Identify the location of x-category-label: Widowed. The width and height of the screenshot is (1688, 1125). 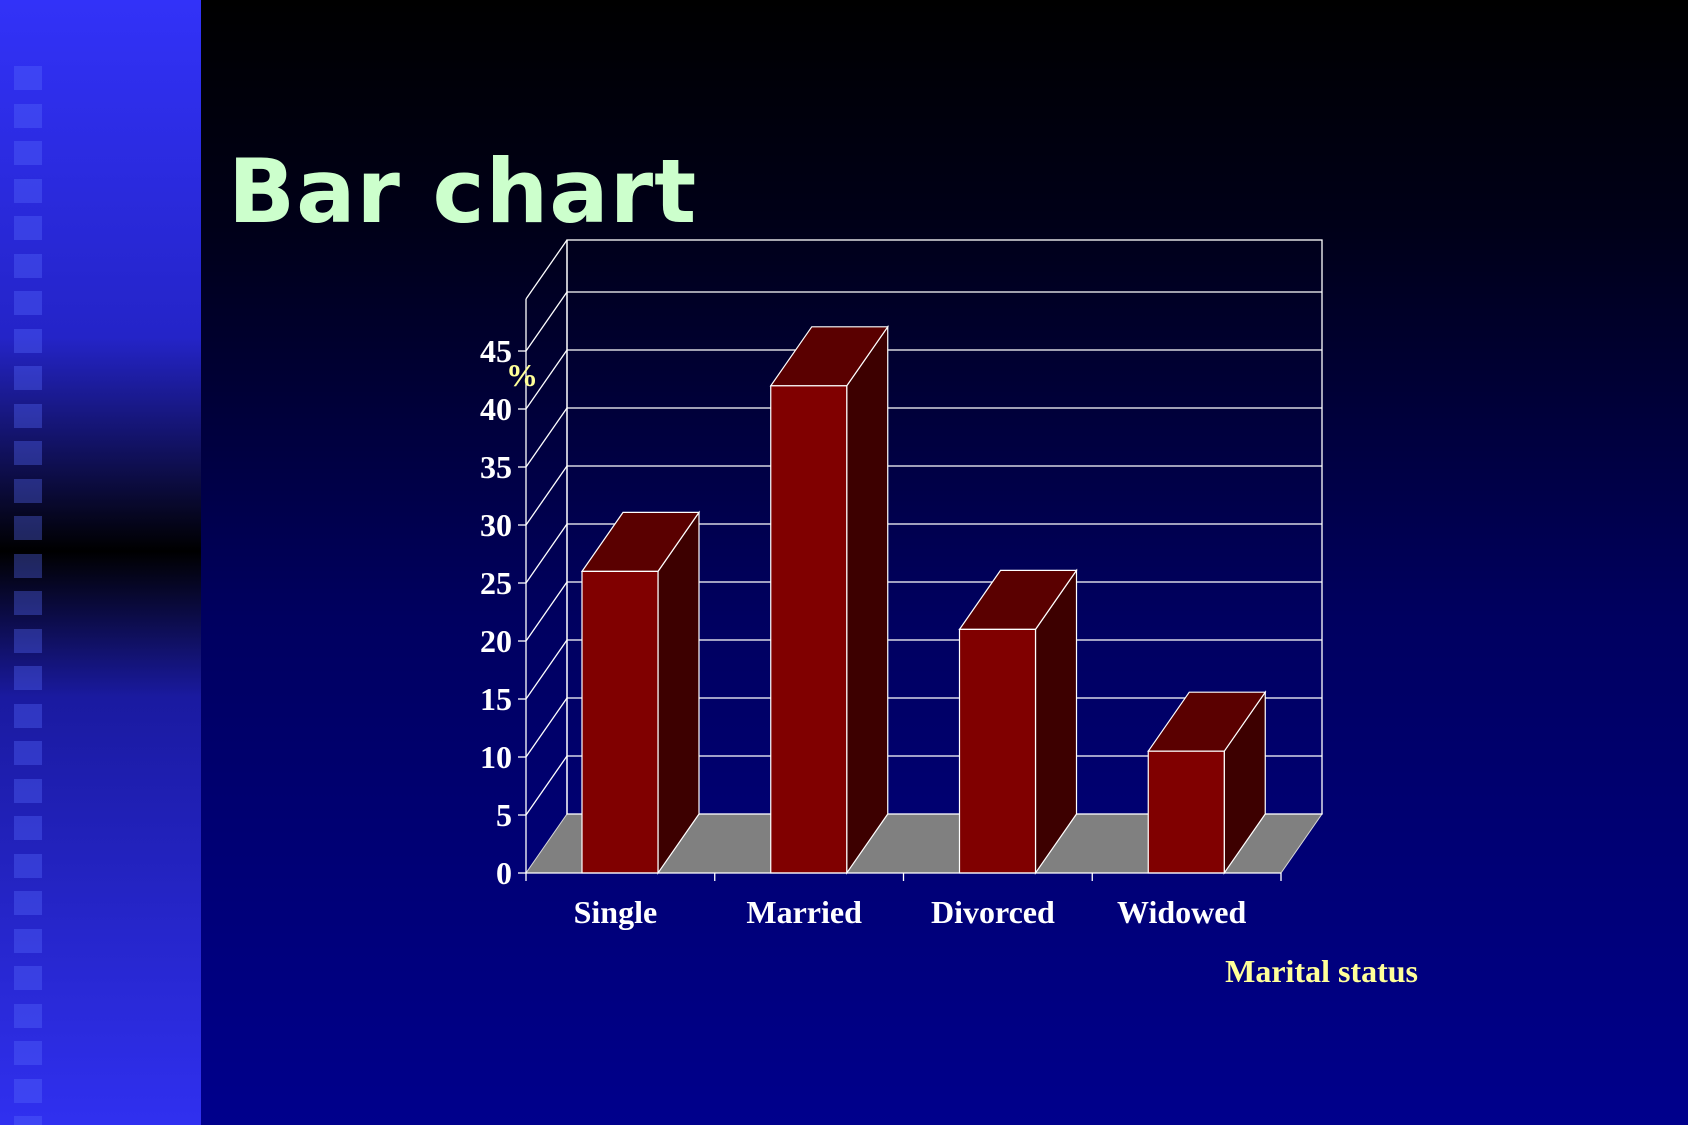
(1181, 912).